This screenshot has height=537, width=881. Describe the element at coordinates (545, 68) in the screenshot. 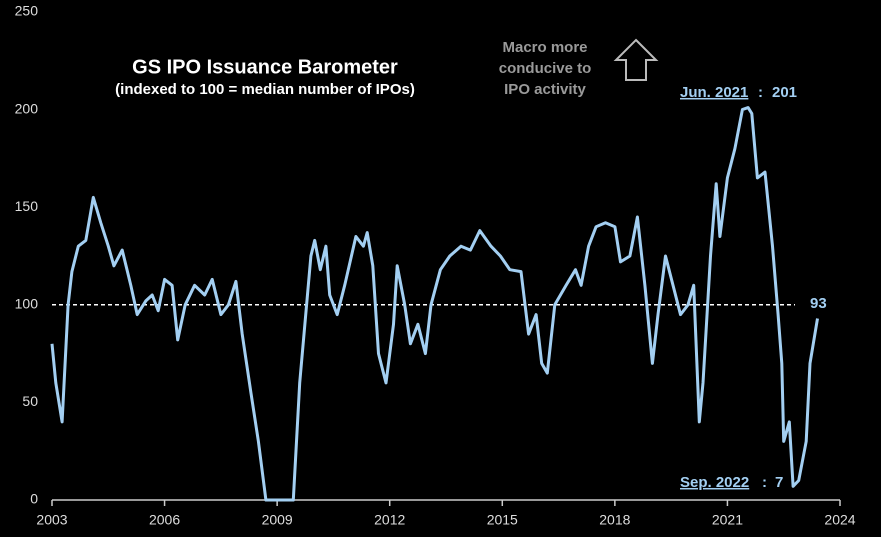

I see `annotation: conducive to` at that location.